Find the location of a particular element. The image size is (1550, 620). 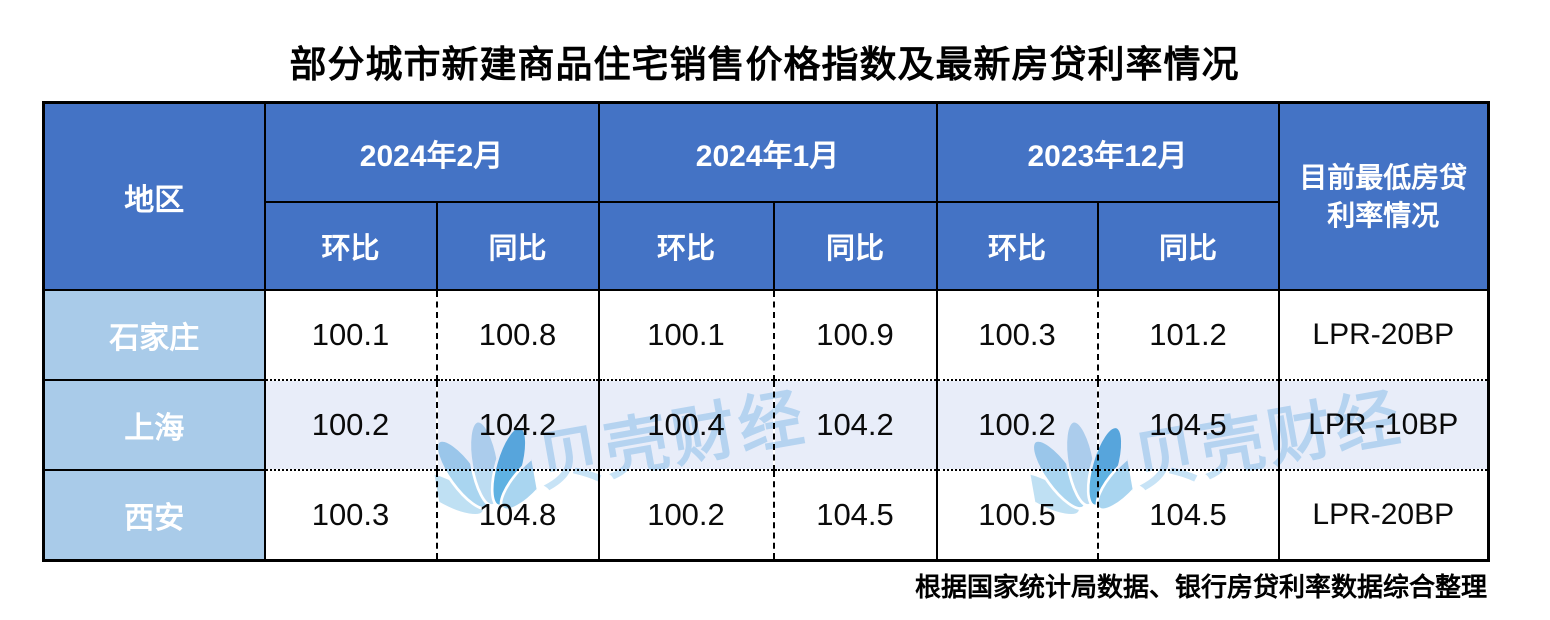

rate-cell: LPR -10BP is located at coordinates (1383, 425).